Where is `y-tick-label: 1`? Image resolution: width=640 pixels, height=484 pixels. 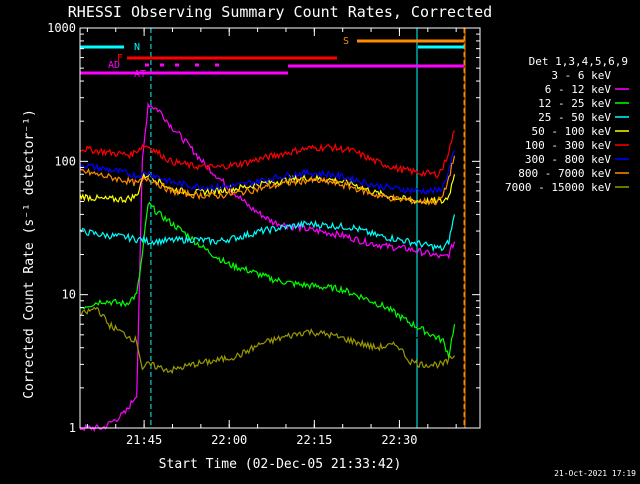 y-tick-label: 1 is located at coordinates (72, 428).